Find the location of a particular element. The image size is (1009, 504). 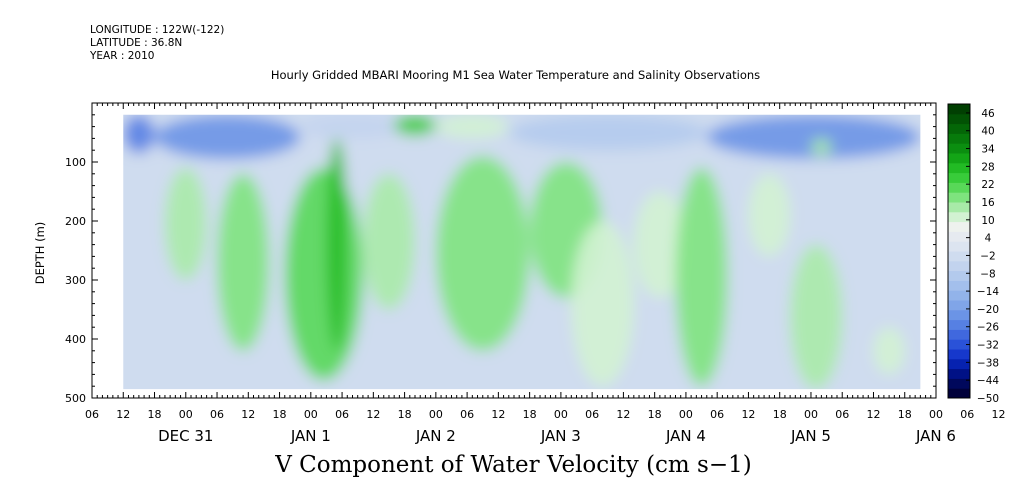

colorbar-label: −14 is located at coordinates (988, 292).